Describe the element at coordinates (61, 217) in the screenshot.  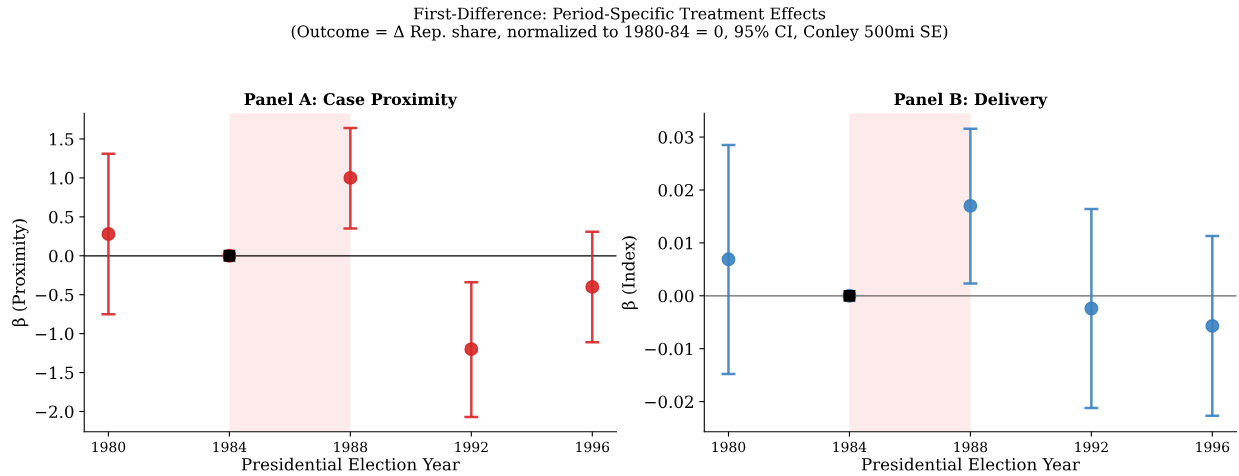
I see `y-tick-label: 0.5` at that location.